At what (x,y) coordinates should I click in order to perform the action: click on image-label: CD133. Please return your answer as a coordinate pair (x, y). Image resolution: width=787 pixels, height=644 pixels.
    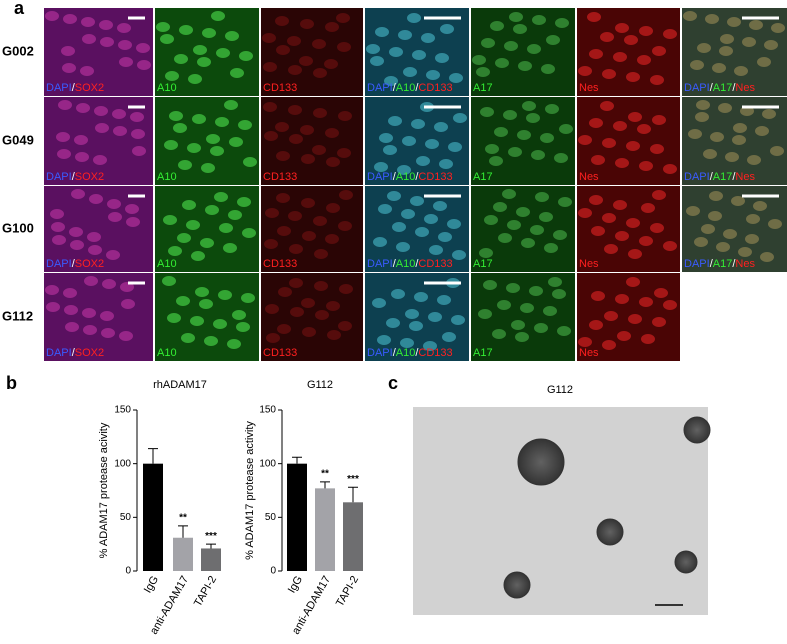
    Looking at the image, I should click on (280, 264).